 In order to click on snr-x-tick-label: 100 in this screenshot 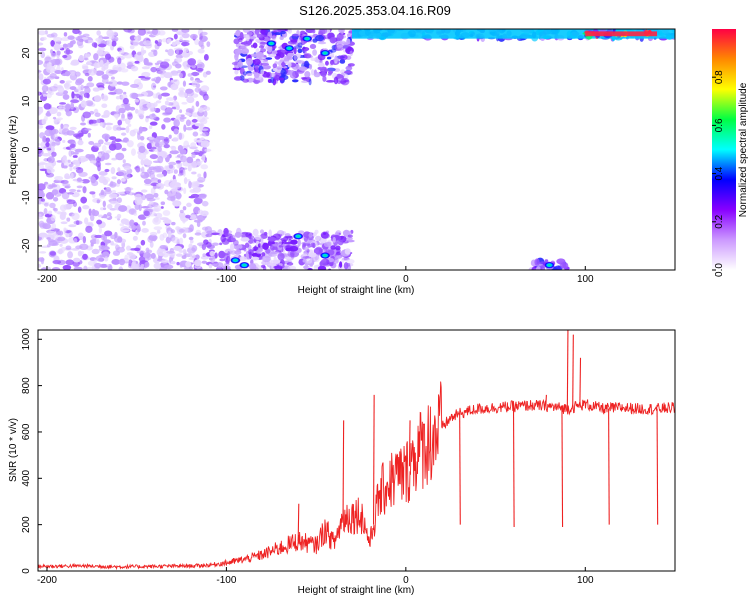, I will do `click(585, 580)`.